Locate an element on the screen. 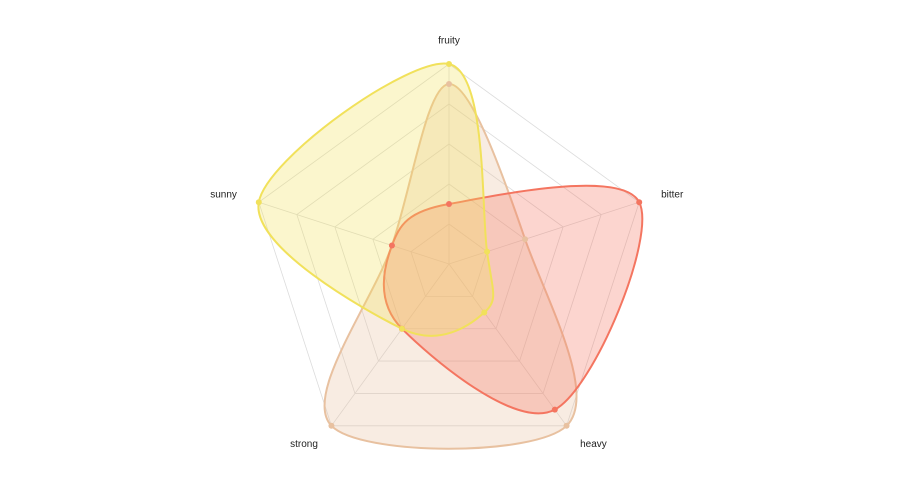 This screenshot has height=500, width=900. series-dot-1-heavy is located at coordinates (554, 409).